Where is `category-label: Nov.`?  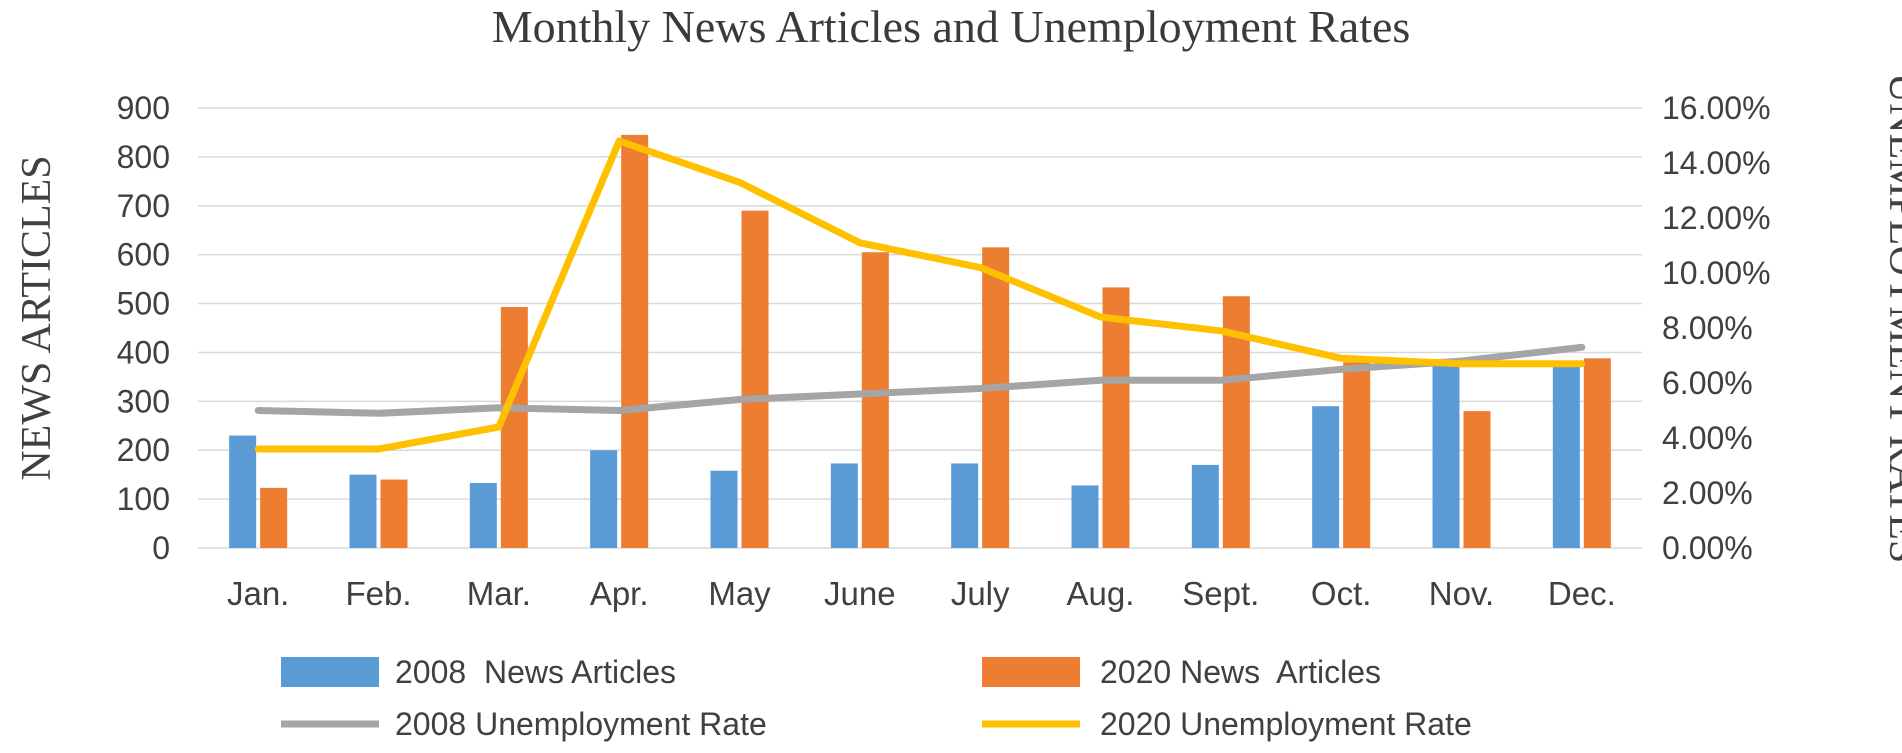 category-label: Nov. is located at coordinates (1461, 593).